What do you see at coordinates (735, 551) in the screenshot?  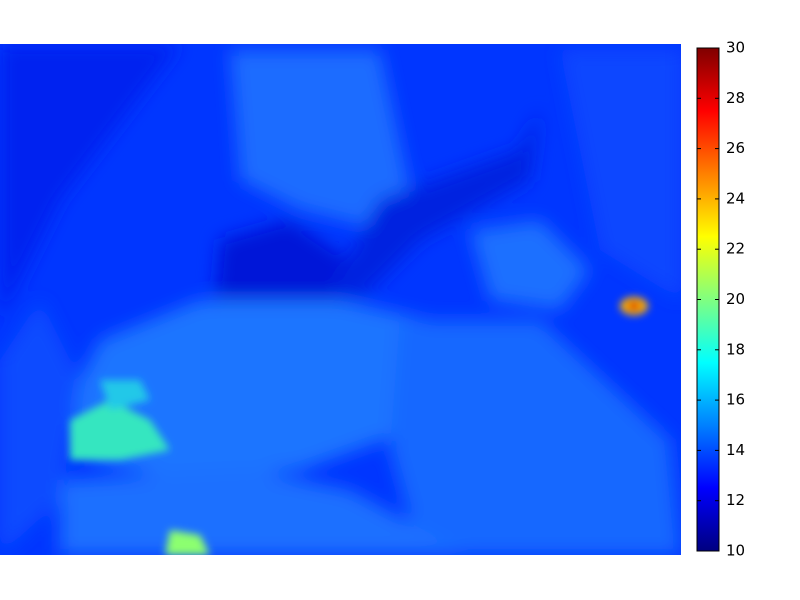 I see `colorbar-tick-label: 10` at bounding box center [735, 551].